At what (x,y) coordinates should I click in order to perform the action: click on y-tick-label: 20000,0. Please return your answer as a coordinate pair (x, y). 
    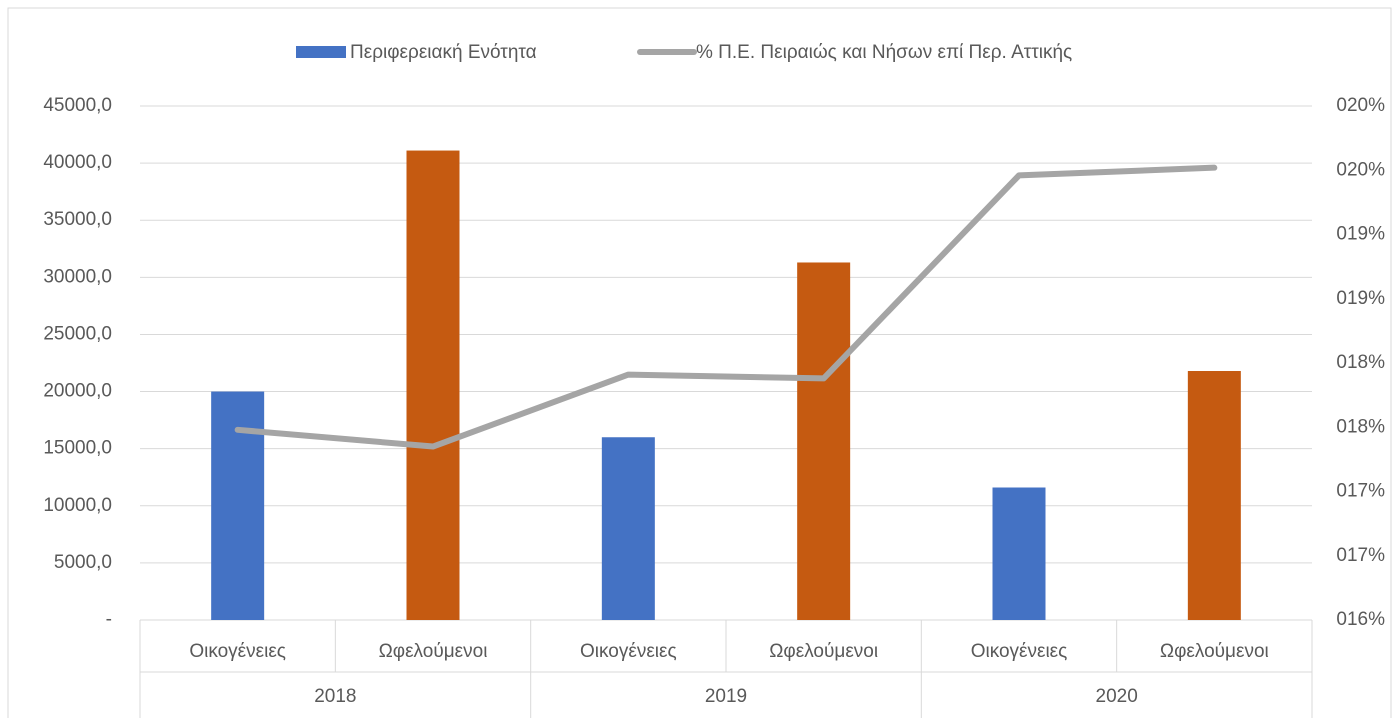
    Looking at the image, I should click on (77, 391).